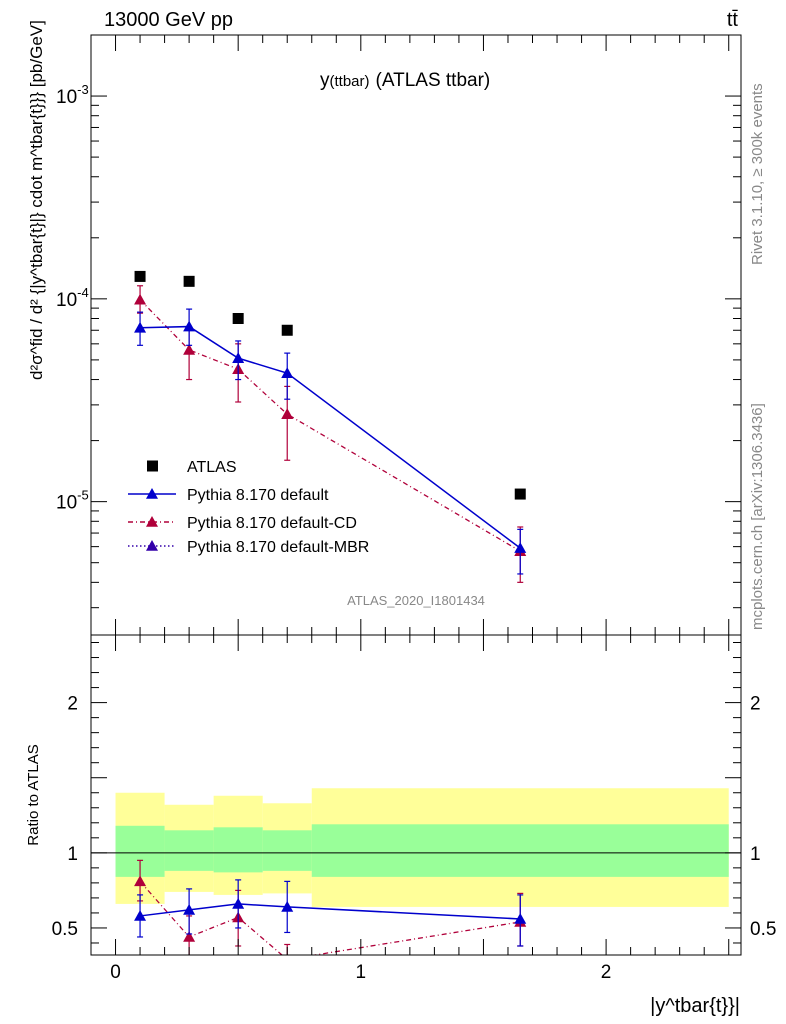 This screenshot has height=1024, width=786. What do you see at coordinates (83, 292) in the screenshot?
I see `y-tick-label-exponent: -4` at bounding box center [83, 292].